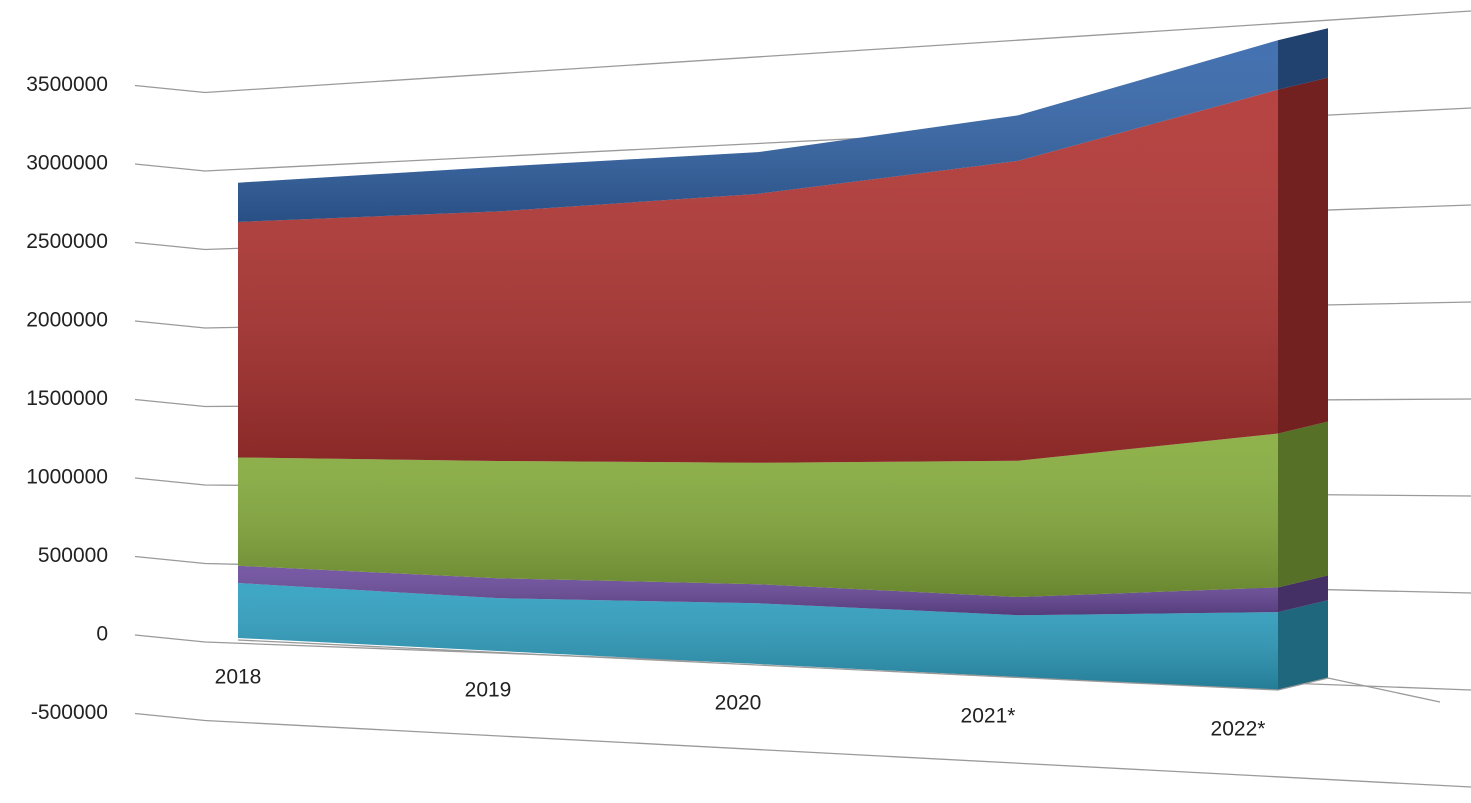 Image resolution: width=1471 pixels, height=803 pixels. What do you see at coordinates (102, 634) in the screenshot?
I see `y-tick-label: 0` at bounding box center [102, 634].